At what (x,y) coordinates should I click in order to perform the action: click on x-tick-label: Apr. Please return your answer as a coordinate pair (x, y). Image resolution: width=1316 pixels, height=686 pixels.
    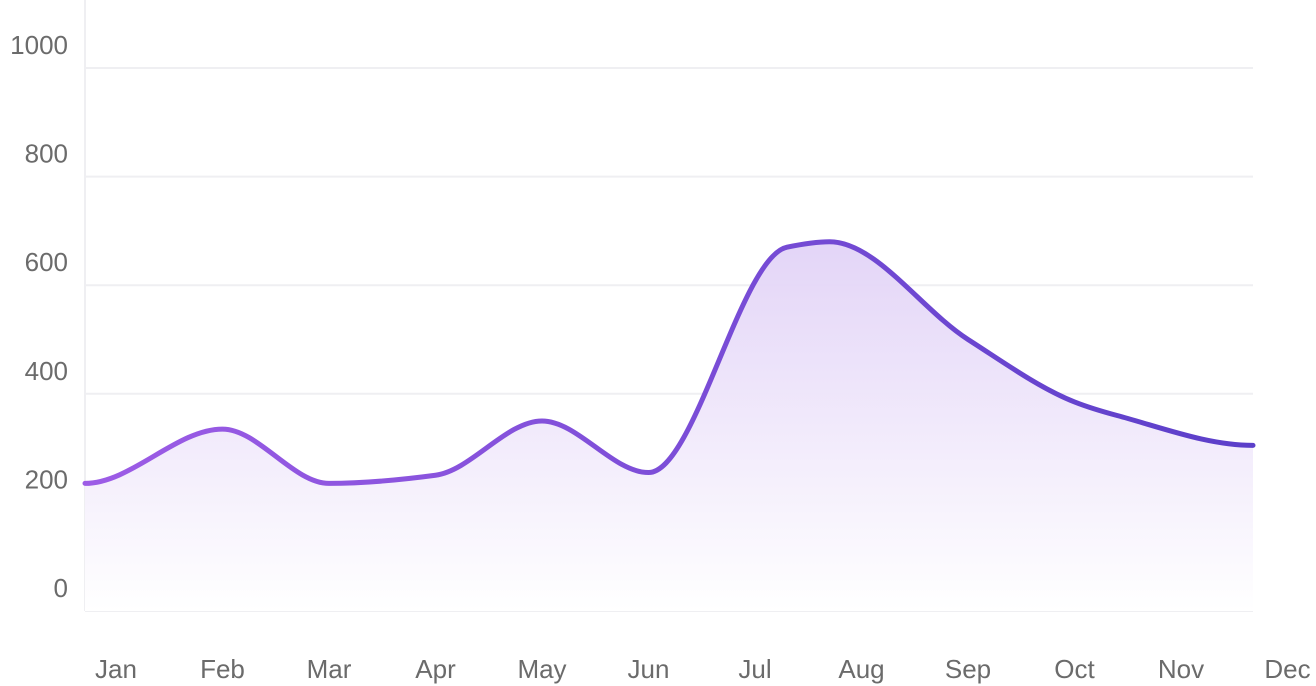
    Looking at the image, I should click on (435, 669).